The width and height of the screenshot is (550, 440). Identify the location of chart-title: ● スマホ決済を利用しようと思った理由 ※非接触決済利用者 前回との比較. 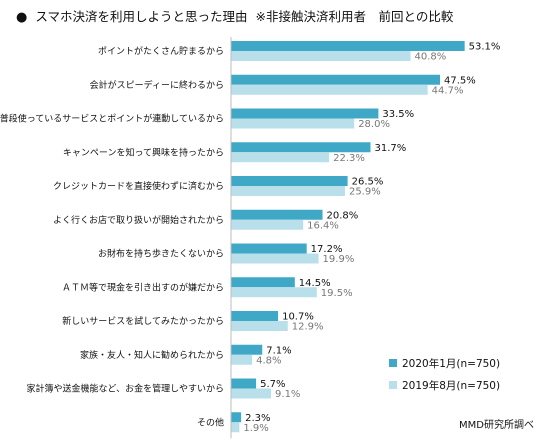
(234, 15).